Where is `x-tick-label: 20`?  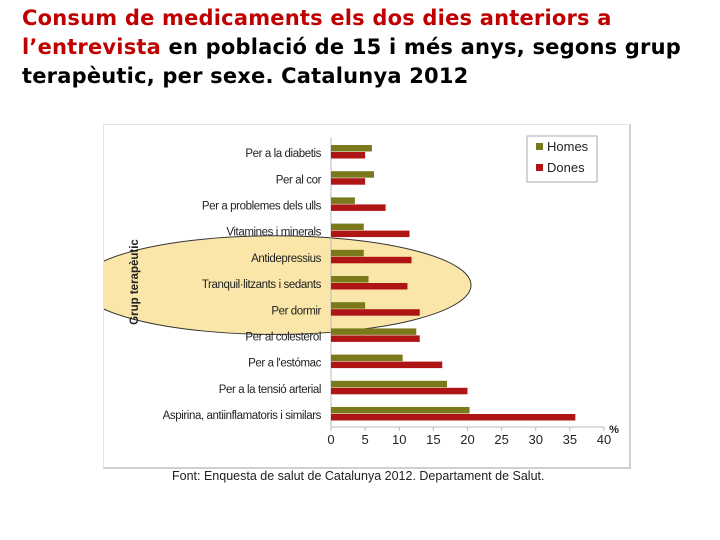
x-tick-label: 20 is located at coordinates (467, 439).